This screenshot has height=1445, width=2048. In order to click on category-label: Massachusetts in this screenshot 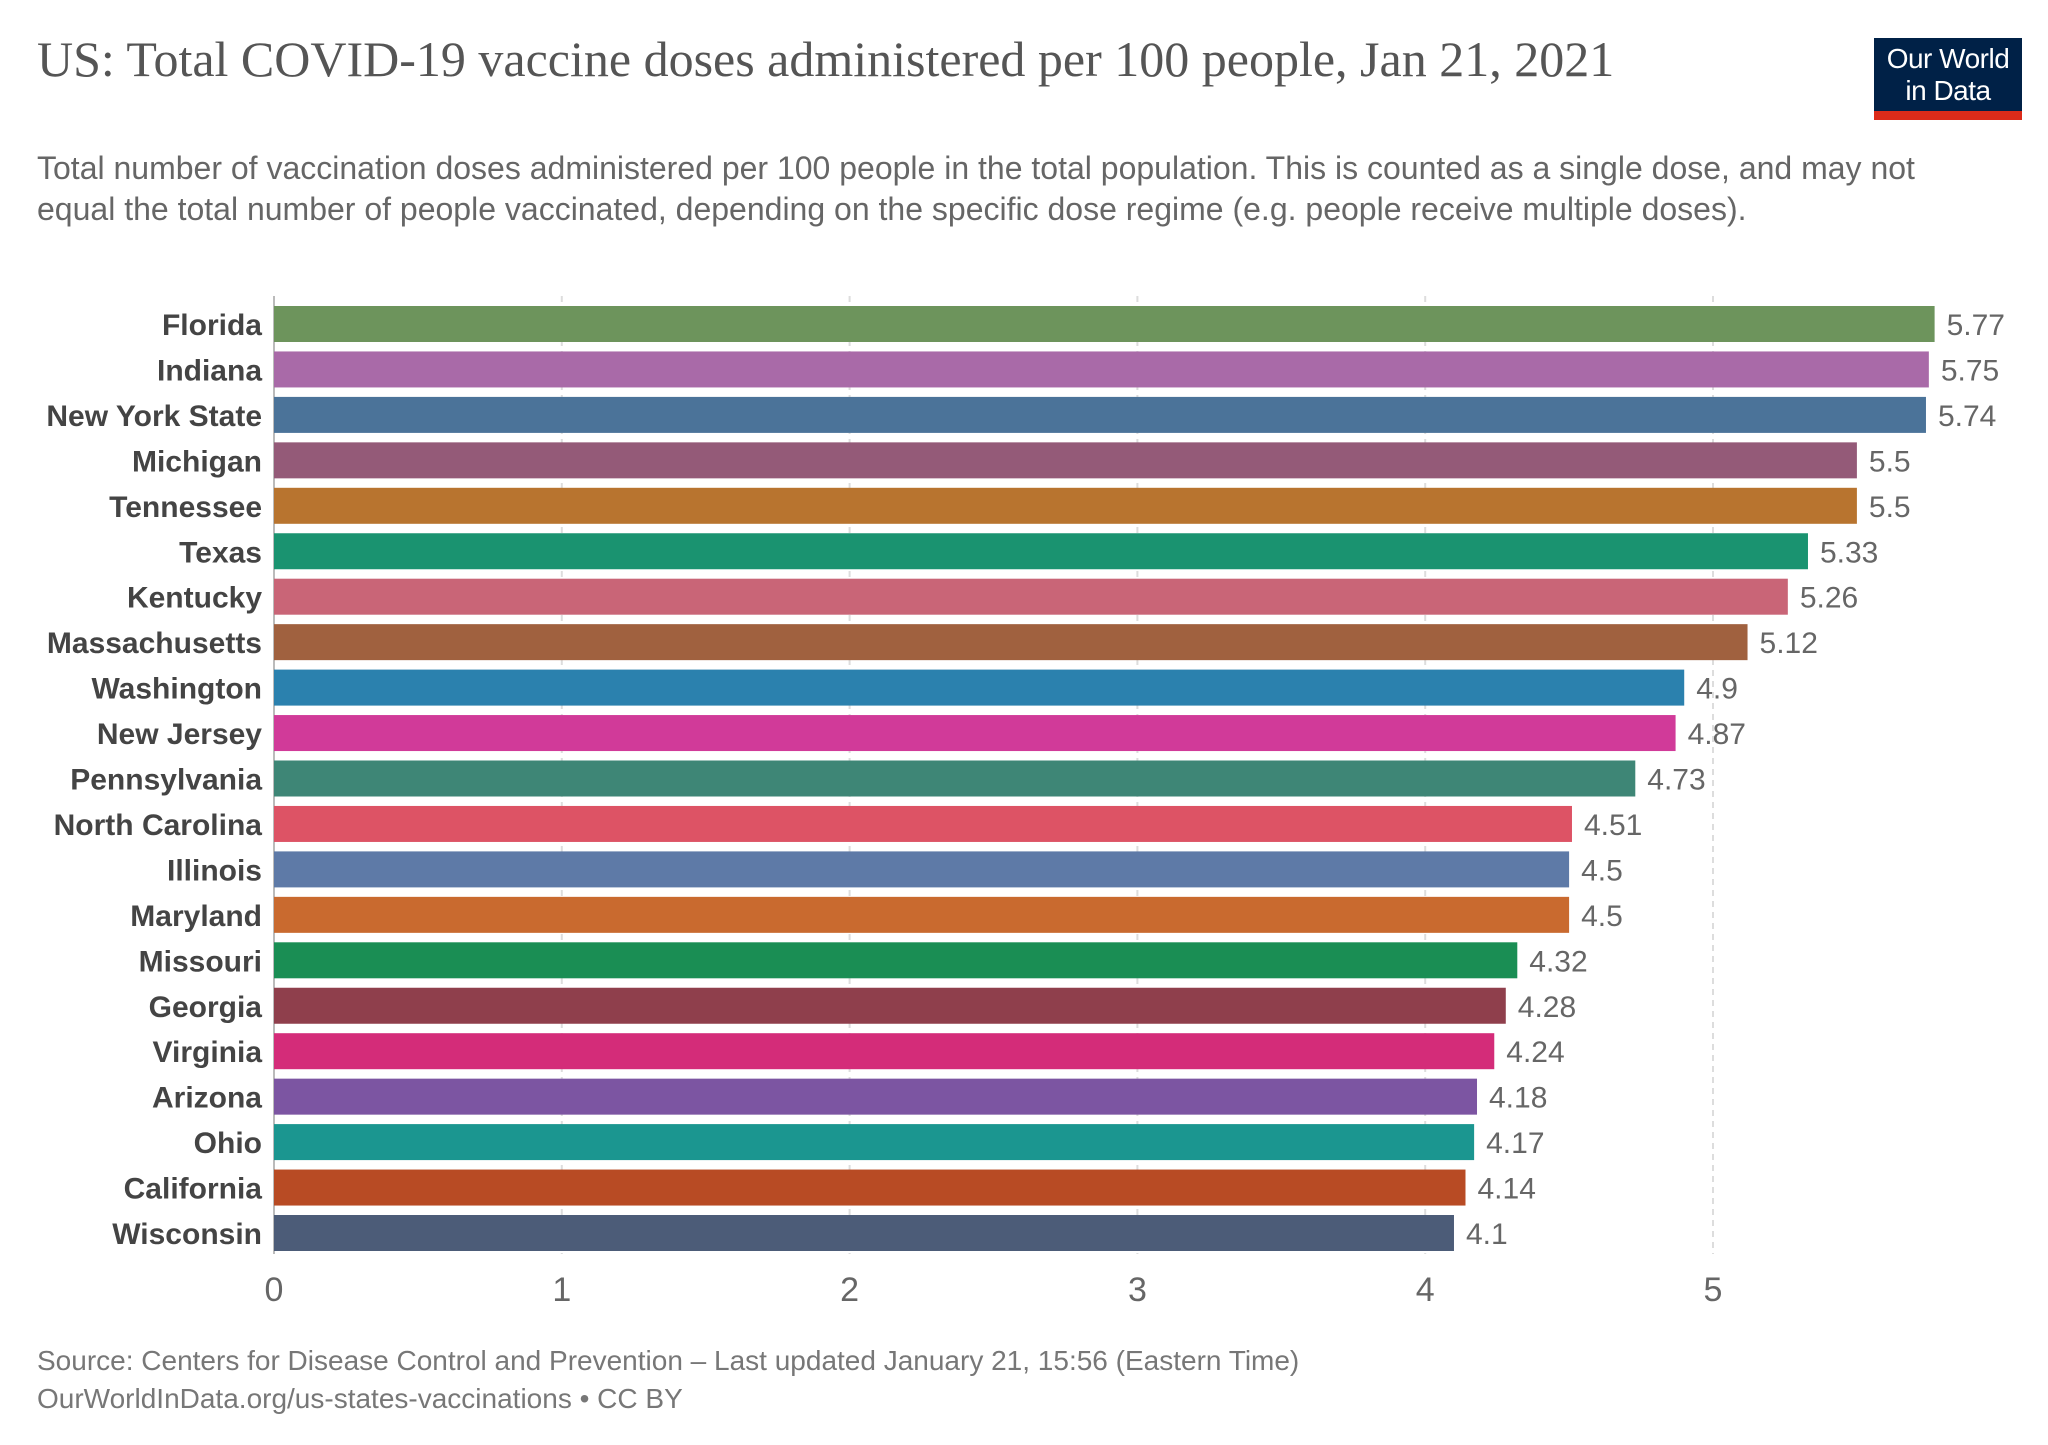, I will do `click(154, 643)`.